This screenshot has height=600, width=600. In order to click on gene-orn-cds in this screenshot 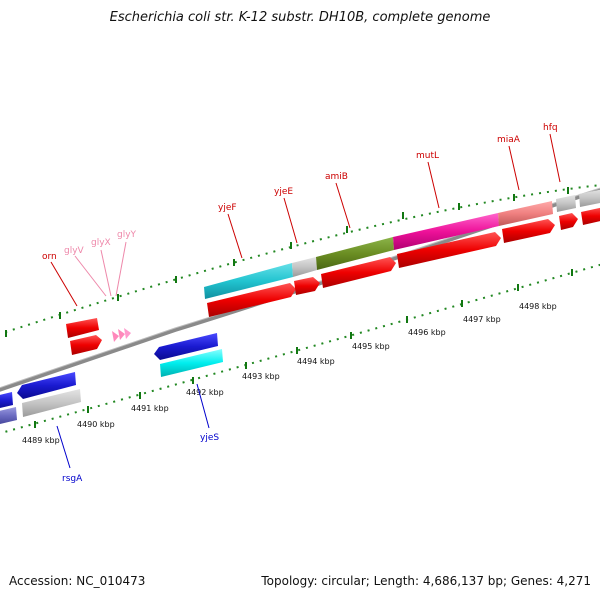, I will do `click(86, 345)`.